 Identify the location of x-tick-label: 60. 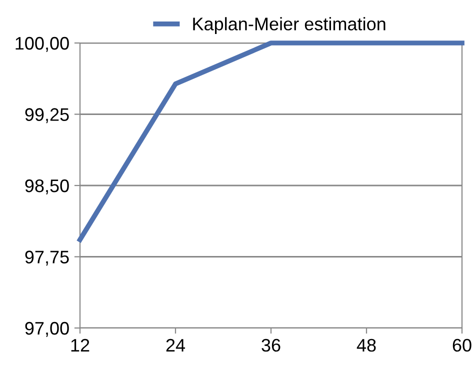
(462, 345).